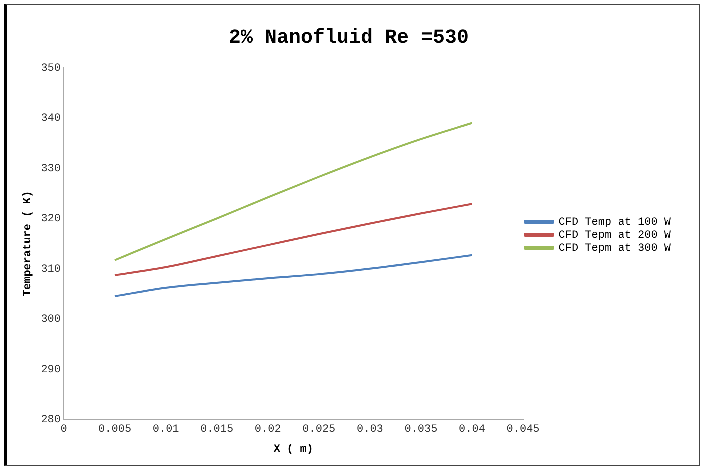  What do you see at coordinates (615, 248) in the screenshot?
I see `legend-label: CFD Tepm at 300 W` at bounding box center [615, 248].